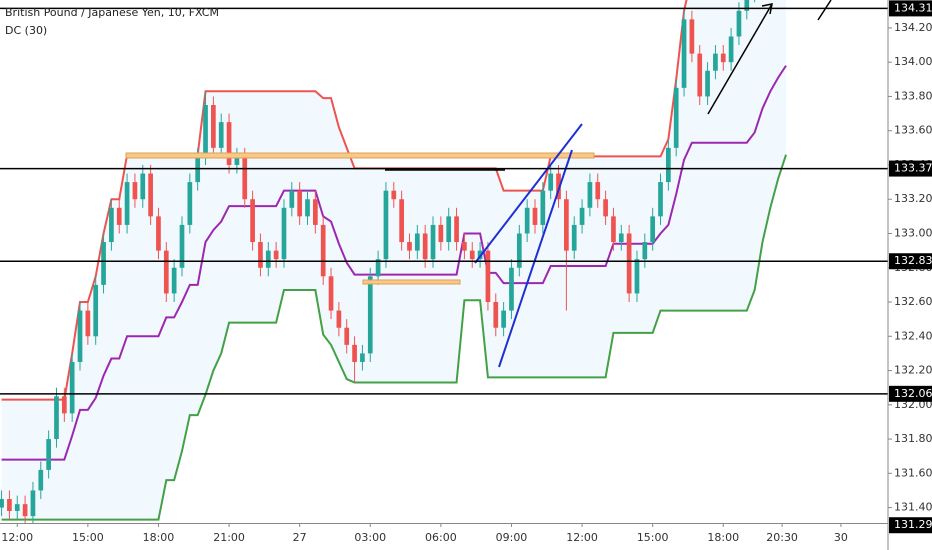 Image resolution: width=932 pixels, height=550 pixels. I want to click on y-tick-label: 132.400, so click(913, 335).